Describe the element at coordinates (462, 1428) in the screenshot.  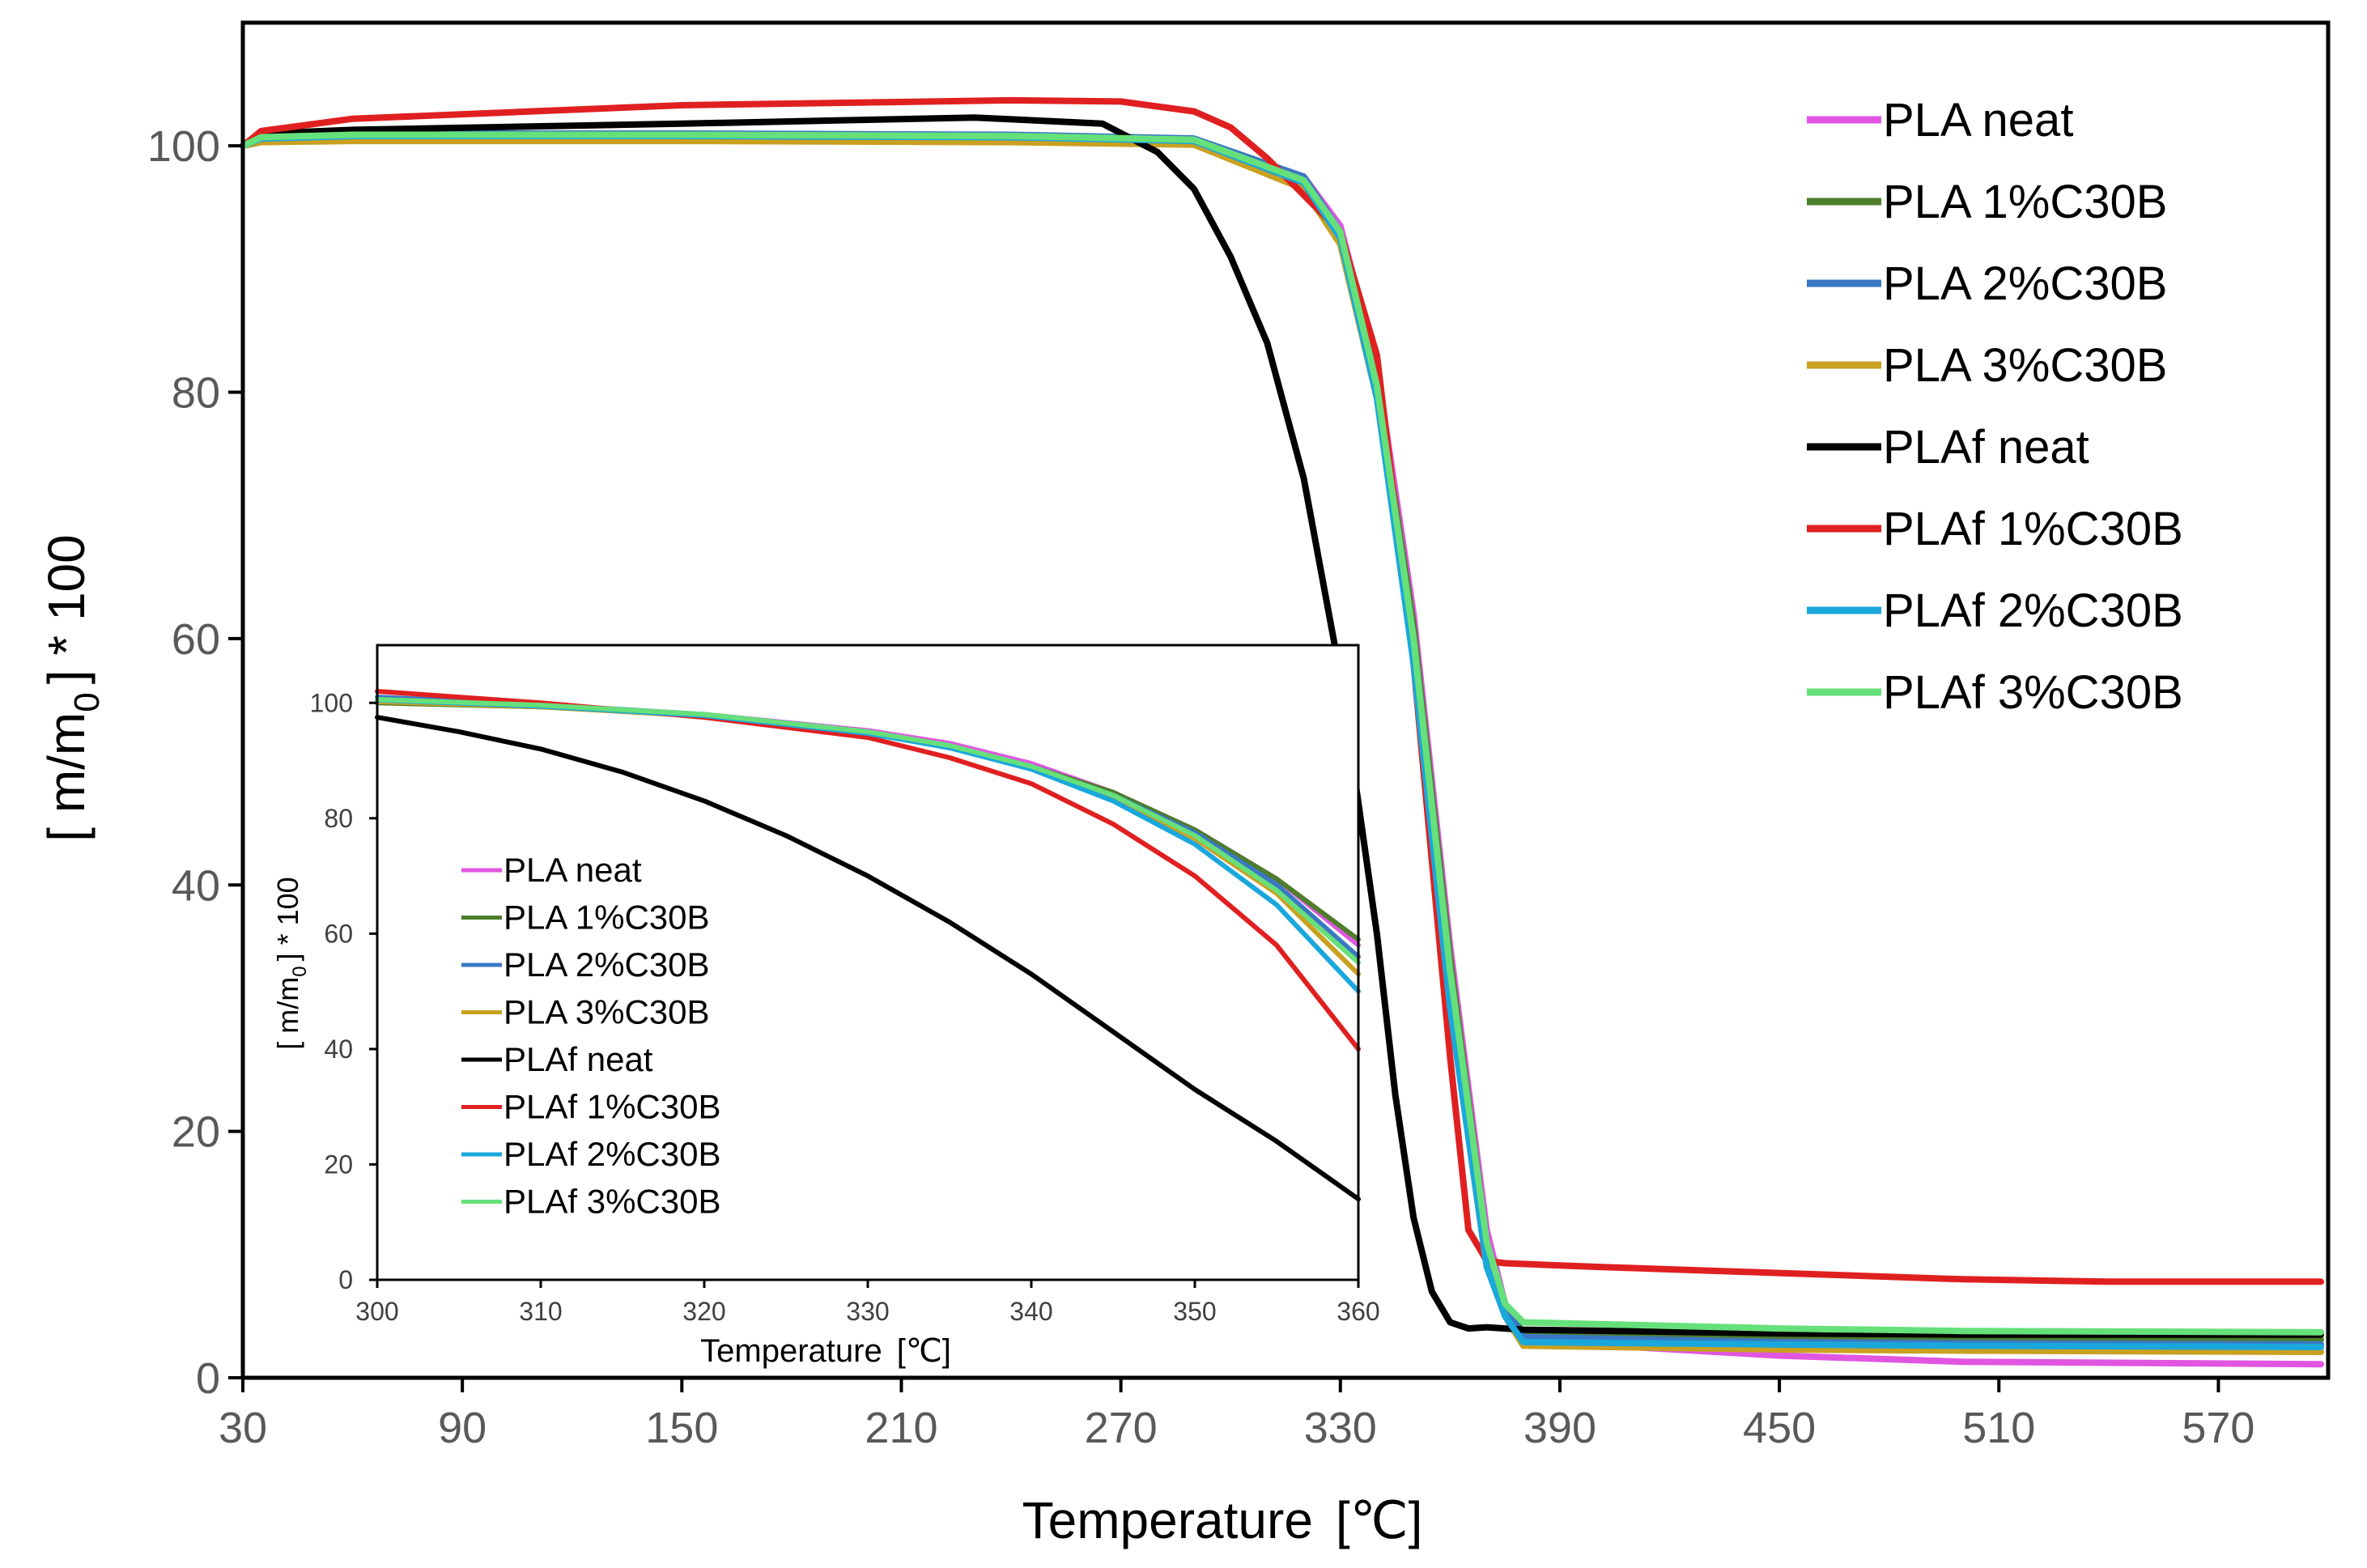
I see `main-x-tick-label: 90` at that location.